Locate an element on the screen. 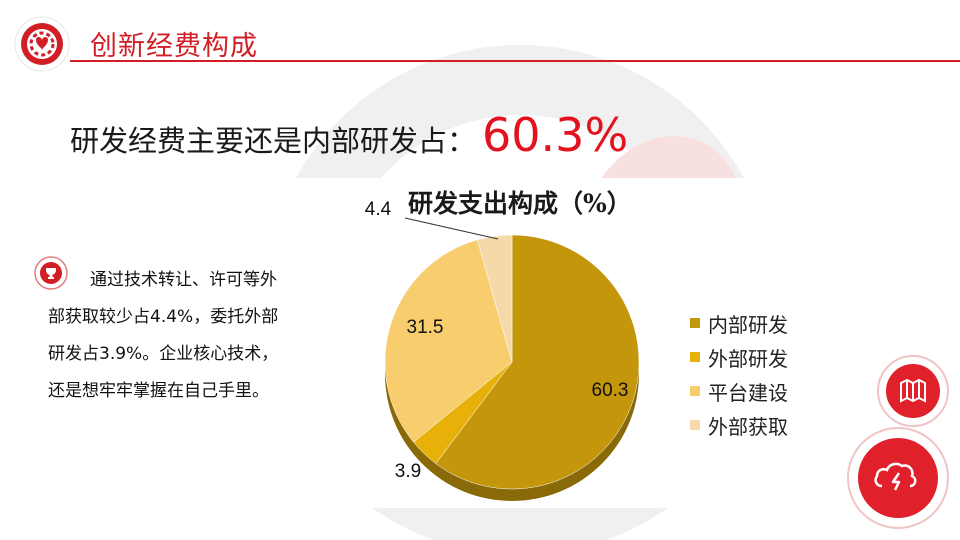 The width and height of the screenshot is (960, 540). data-label-2: 31.5 is located at coordinates (425, 327).